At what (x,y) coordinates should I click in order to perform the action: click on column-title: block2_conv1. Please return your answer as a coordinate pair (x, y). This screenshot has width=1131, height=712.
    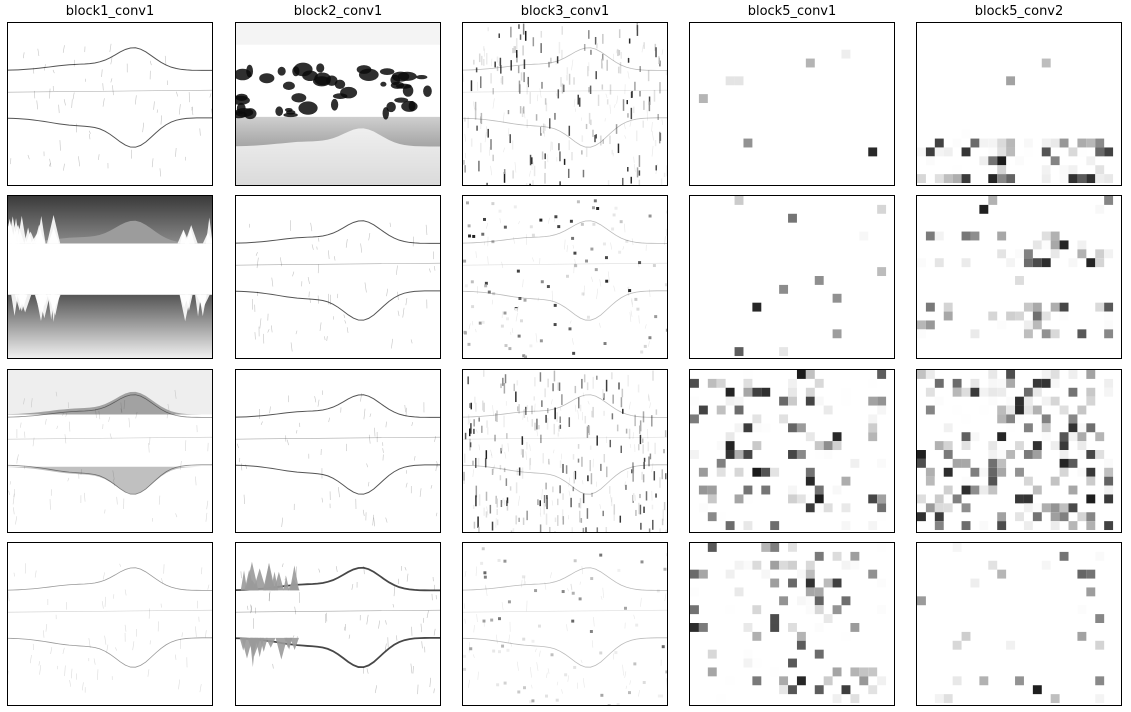
    Looking at the image, I should click on (338, 11).